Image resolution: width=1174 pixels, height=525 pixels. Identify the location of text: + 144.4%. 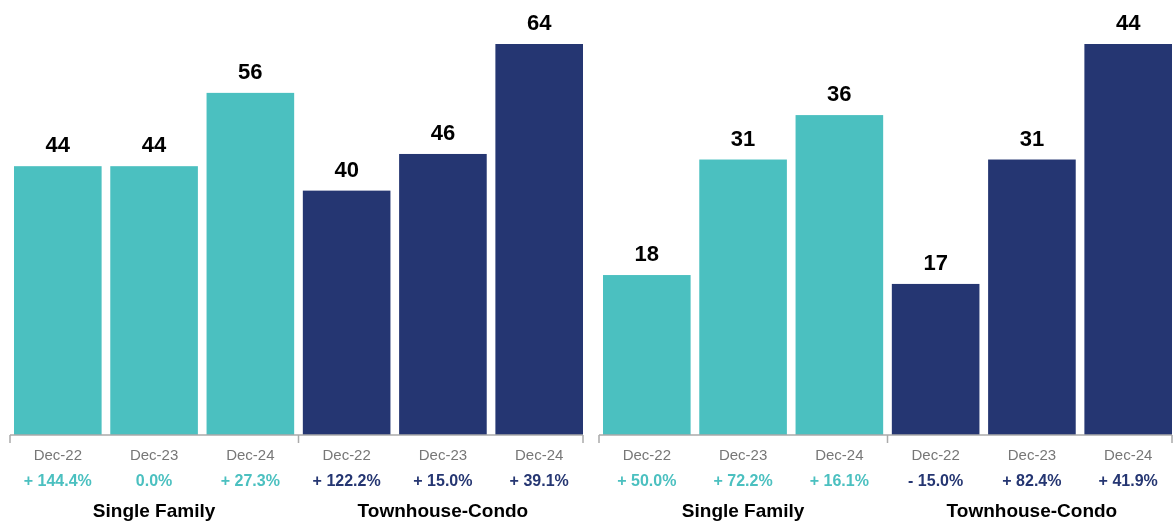
(57, 480).